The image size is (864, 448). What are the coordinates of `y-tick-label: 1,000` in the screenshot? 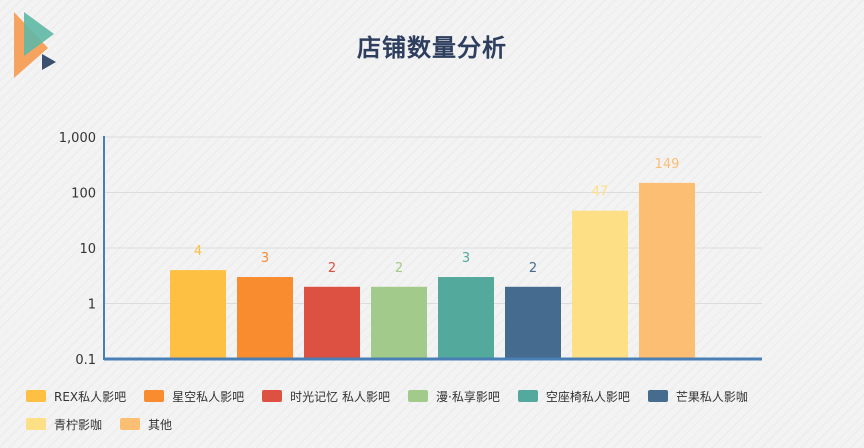 It's located at (77, 138).